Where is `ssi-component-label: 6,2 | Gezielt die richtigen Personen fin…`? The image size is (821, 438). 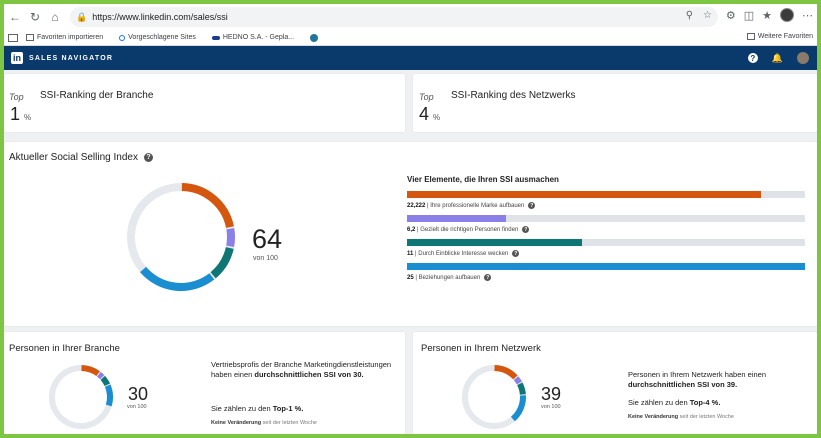
ssi-component-label: 6,2 | Gezielt die richtigen Personen fin… is located at coordinates (468, 230).